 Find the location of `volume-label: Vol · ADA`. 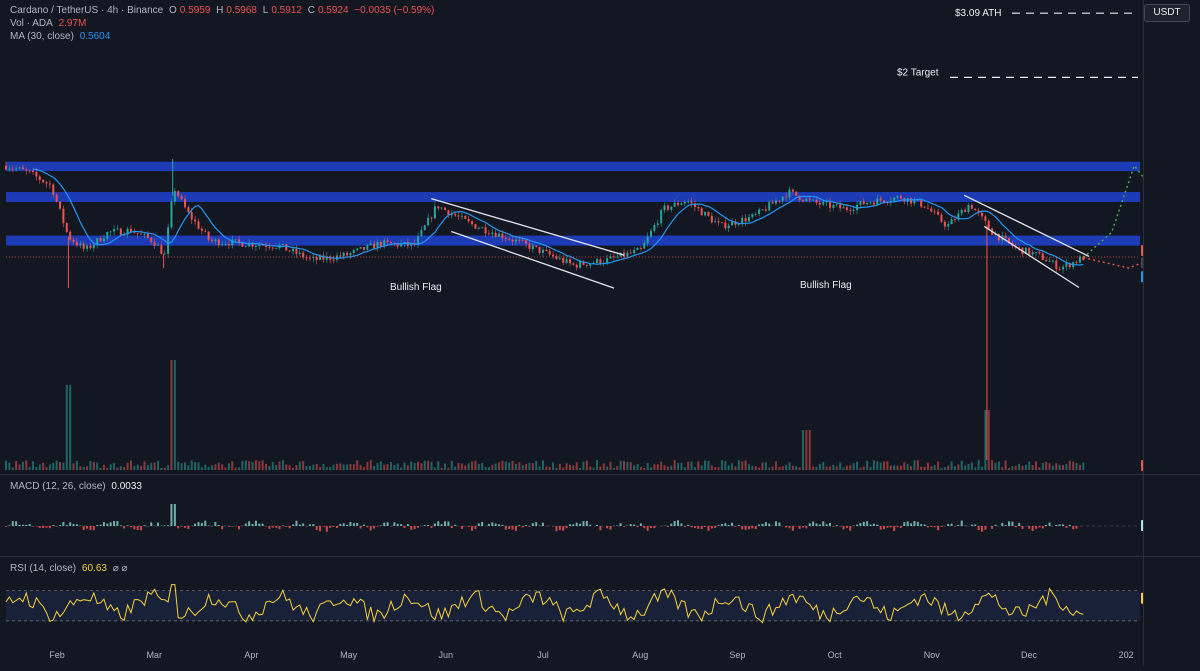

volume-label: Vol · ADA is located at coordinates (31, 23).